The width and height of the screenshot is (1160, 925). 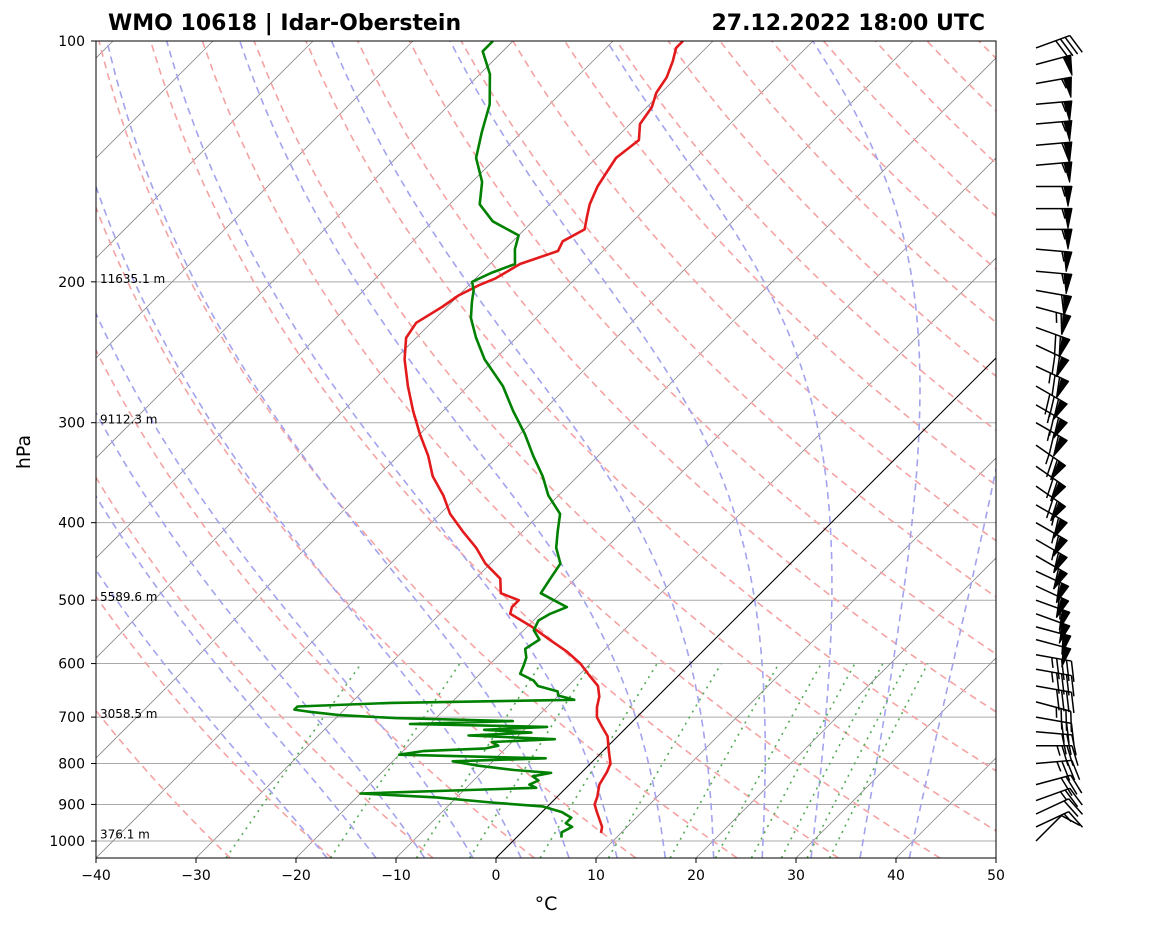 I want to click on height-label: 11635.1 m, so click(x=132, y=279).